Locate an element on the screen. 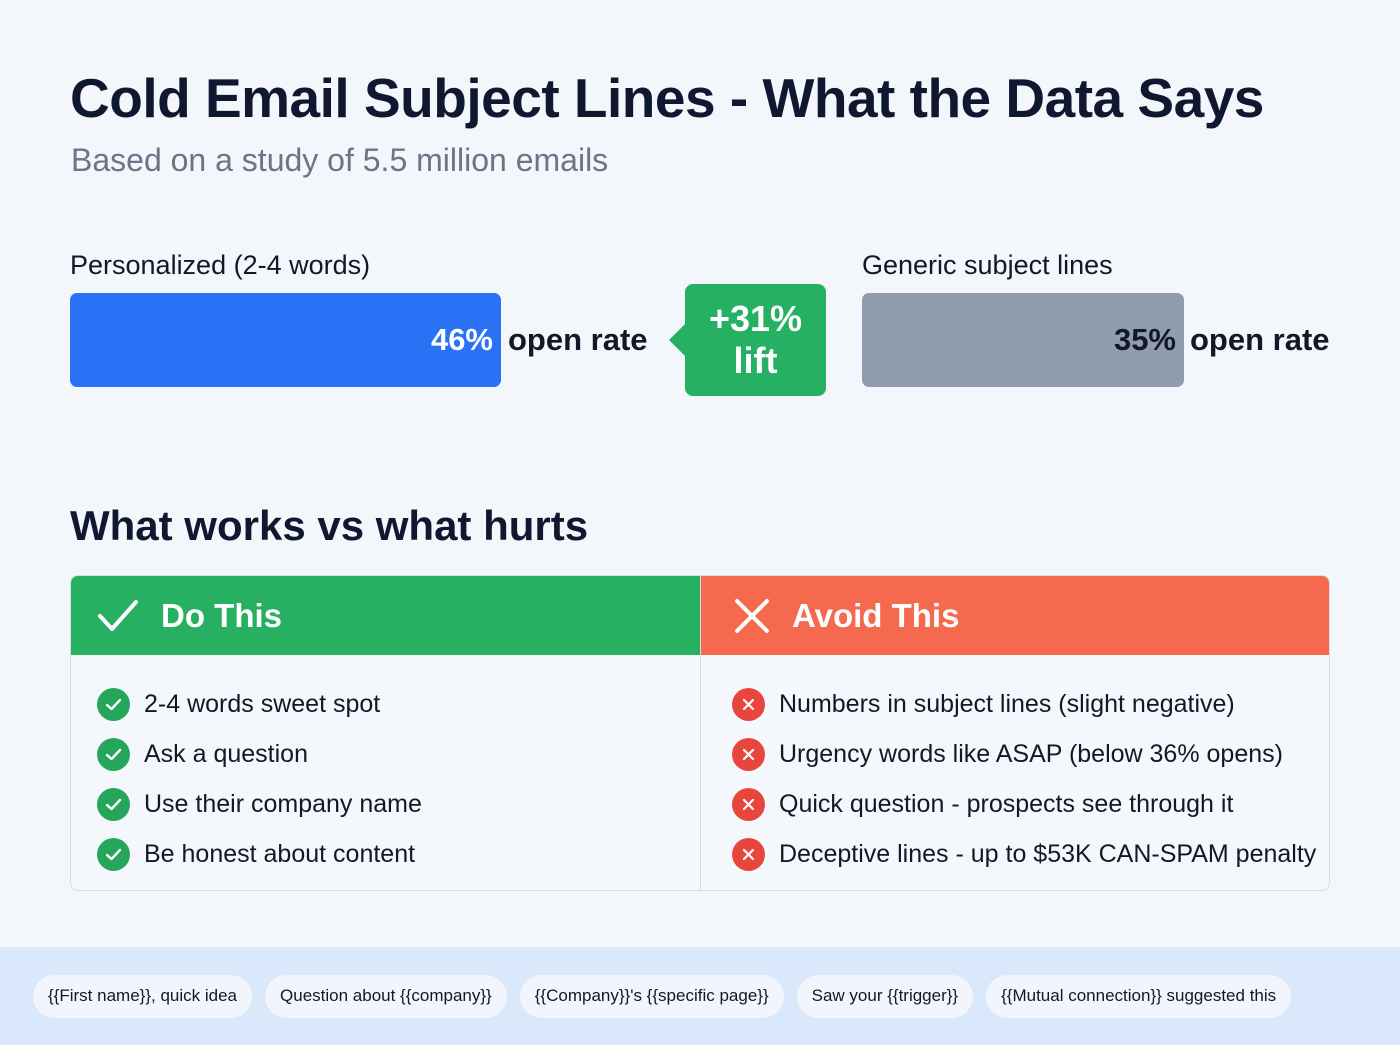 The height and width of the screenshot is (1045, 1400). personalized-value: 46% is located at coordinates (461, 339).